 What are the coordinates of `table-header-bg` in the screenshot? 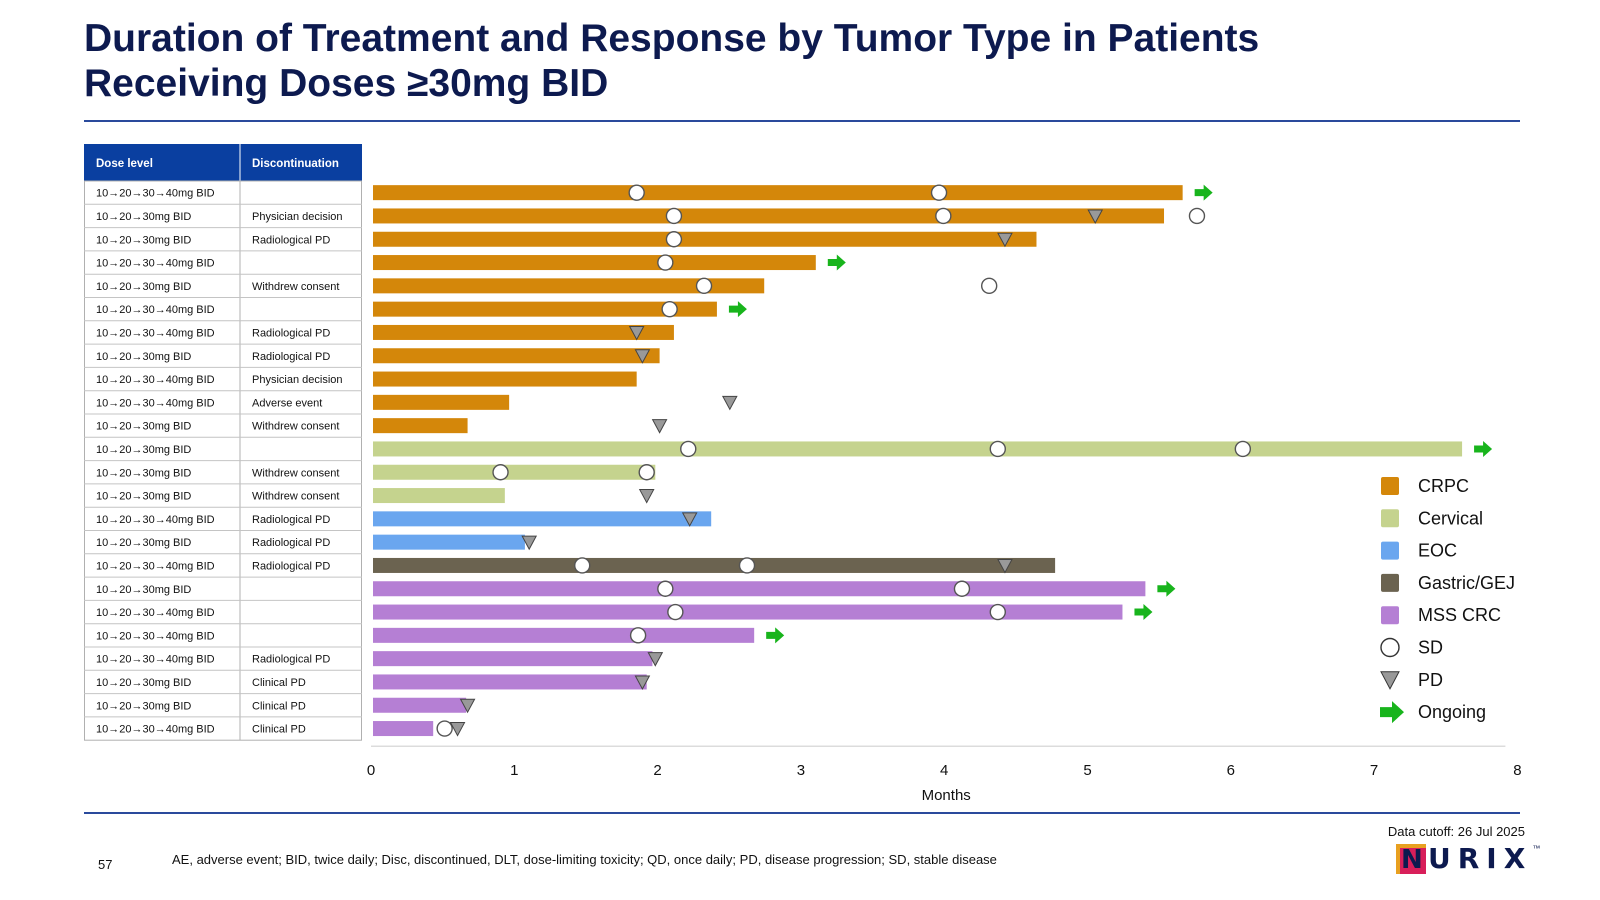 It's located at (223, 162).